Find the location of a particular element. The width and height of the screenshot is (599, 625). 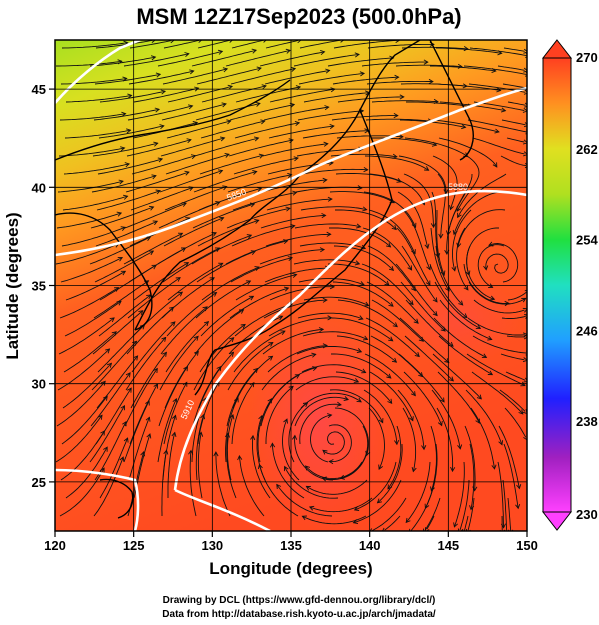

x-tick-label: 150 is located at coordinates (527, 545).